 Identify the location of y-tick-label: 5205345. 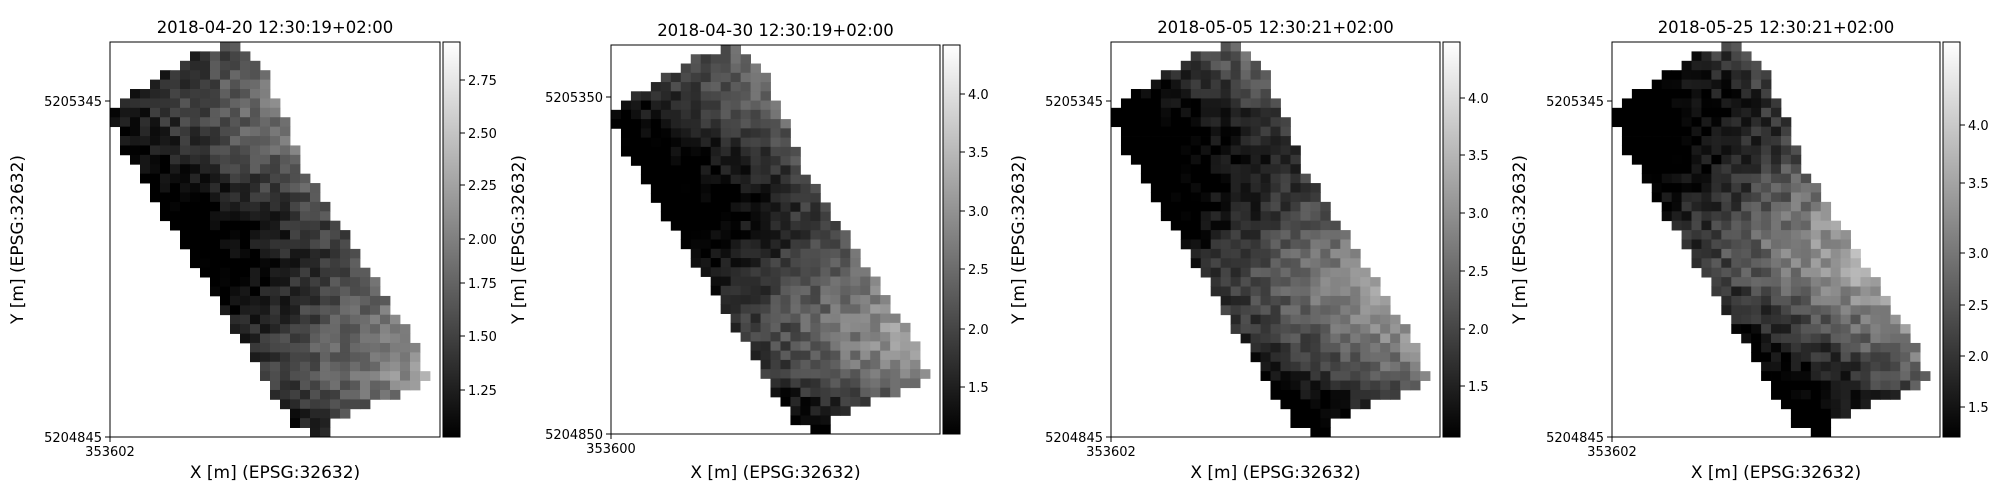
(1074, 102).